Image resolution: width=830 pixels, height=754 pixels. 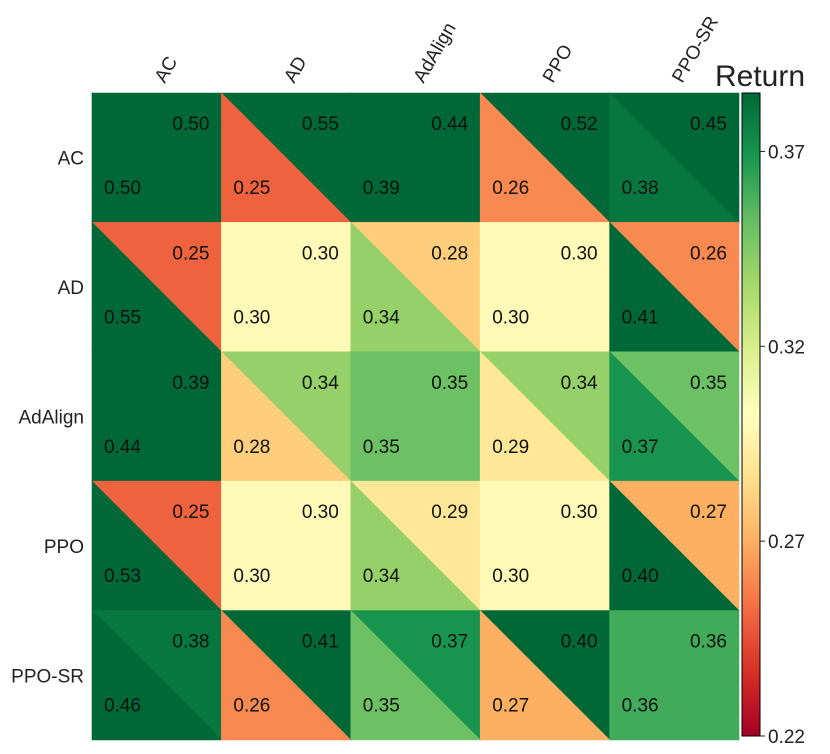 I want to click on cell-value-upper: 0.45, so click(x=708, y=124).